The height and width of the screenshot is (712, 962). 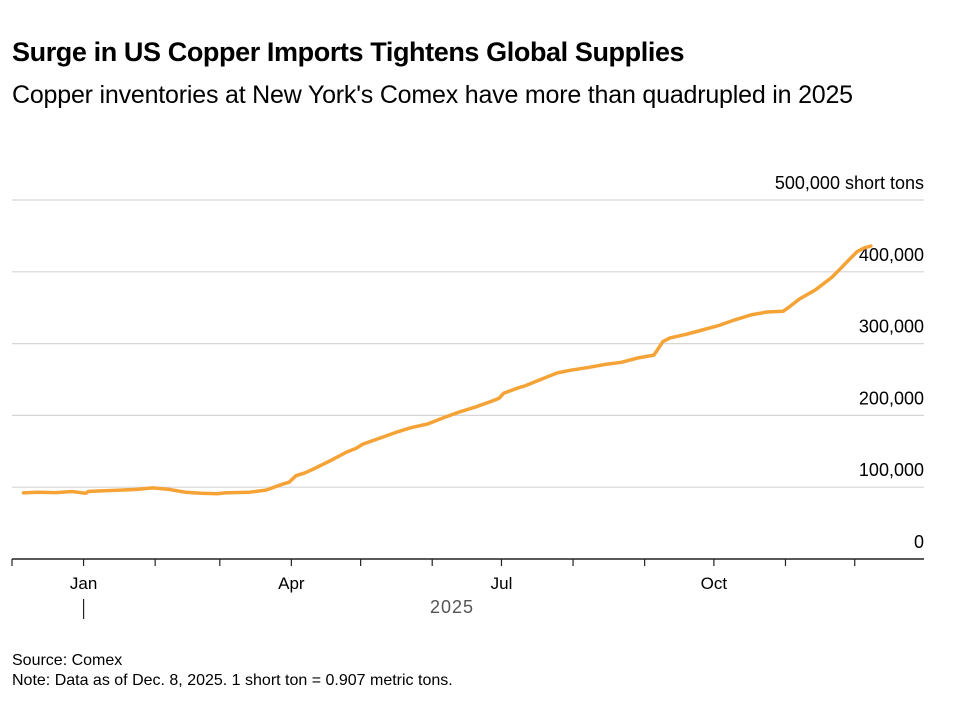 What do you see at coordinates (714, 583) in the screenshot?
I see `x-tick-label: Oct` at bounding box center [714, 583].